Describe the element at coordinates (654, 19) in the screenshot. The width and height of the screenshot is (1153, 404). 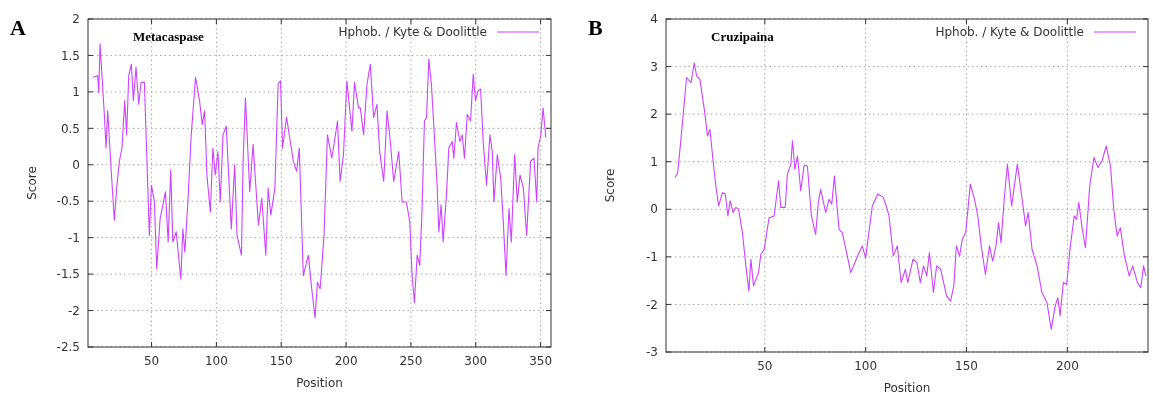
I see `y-tick-label: 4` at that location.